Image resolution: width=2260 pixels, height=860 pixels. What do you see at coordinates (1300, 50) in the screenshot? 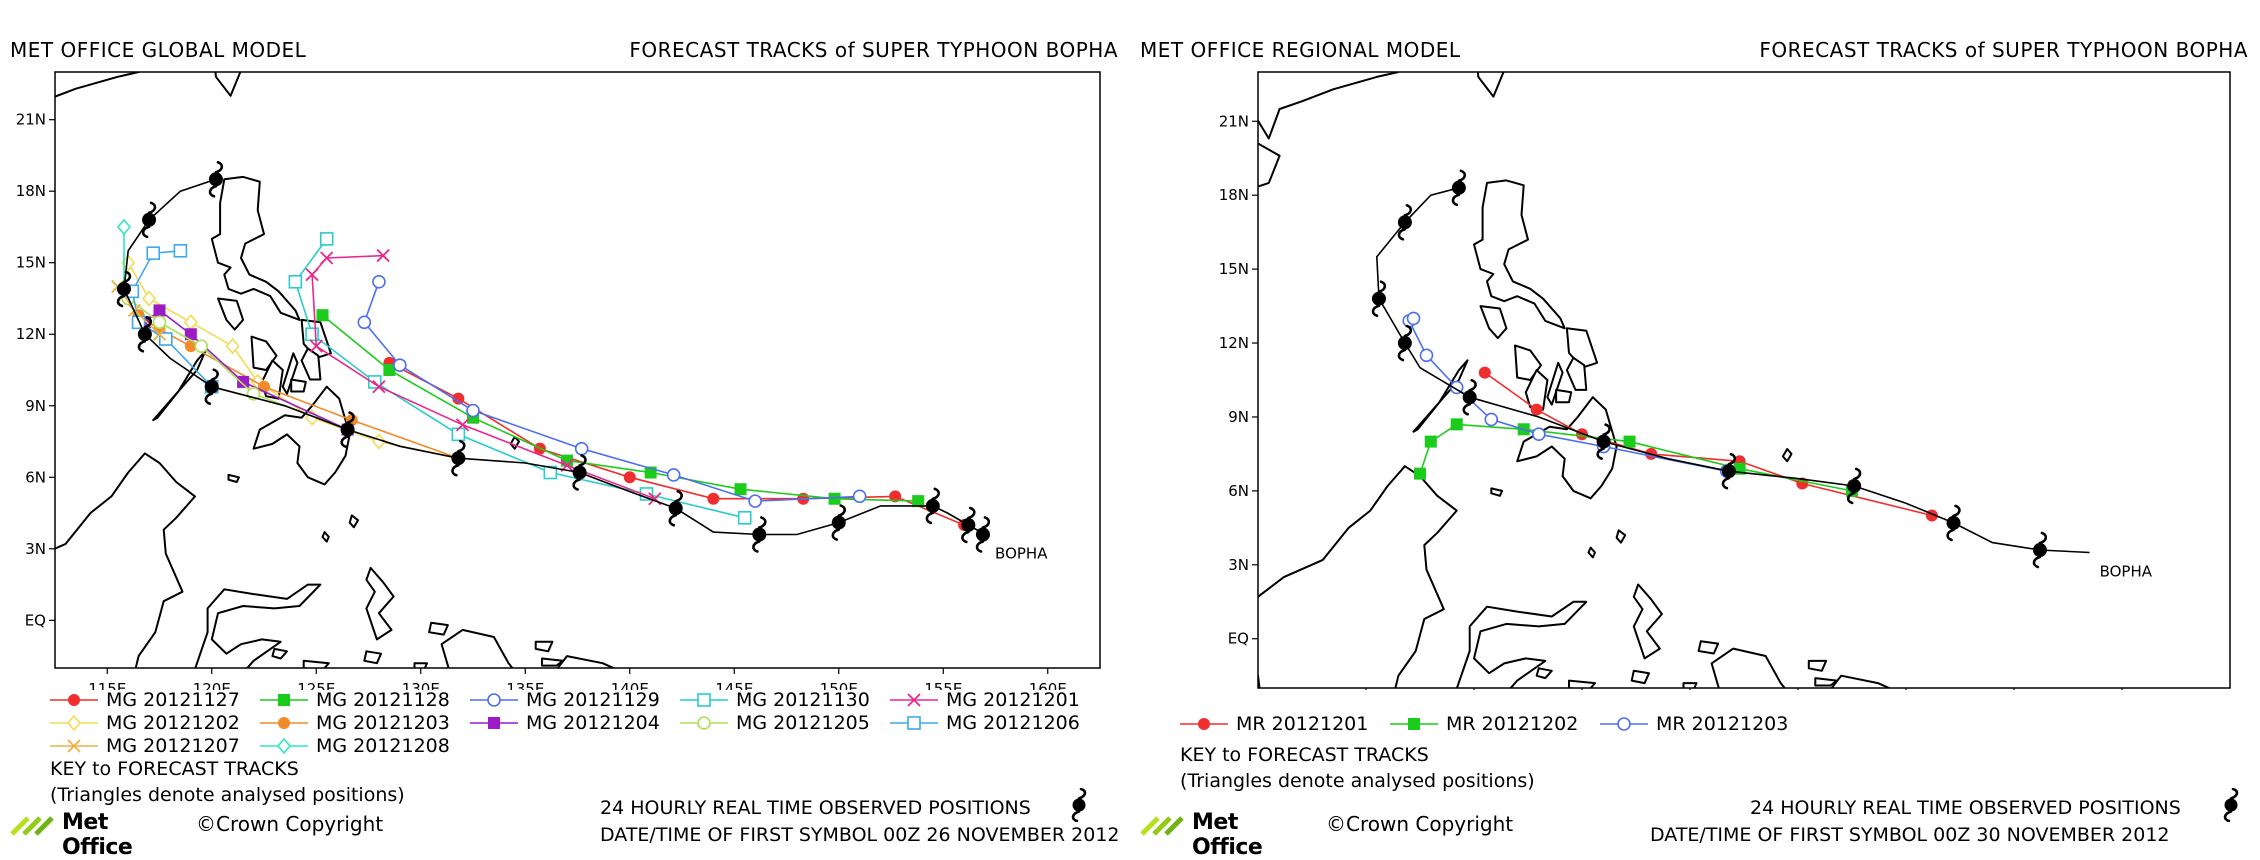
I see `model-title: MET OFFICE REGIONAL MODEL` at bounding box center [1300, 50].